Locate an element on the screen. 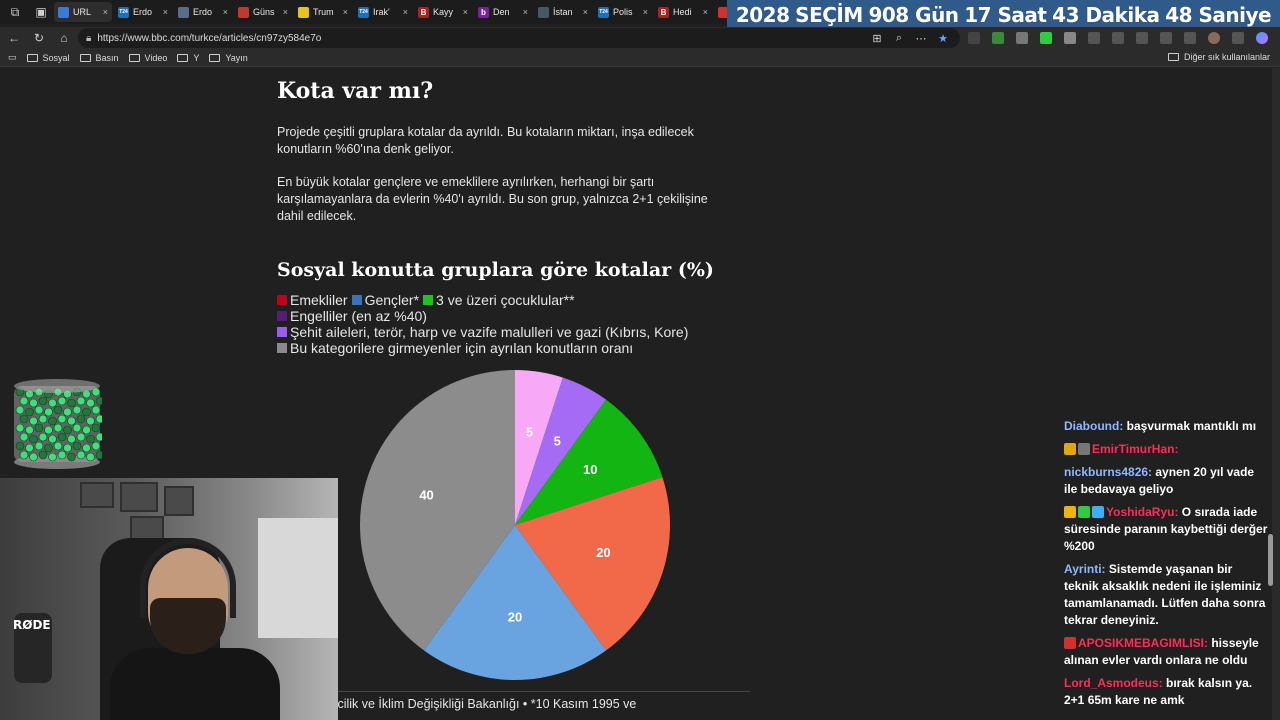 The width and height of the screenshot is (1280, 720). other-bookmarks: Diğer sık kullanılanlar is located at coordinates (1218, 57).